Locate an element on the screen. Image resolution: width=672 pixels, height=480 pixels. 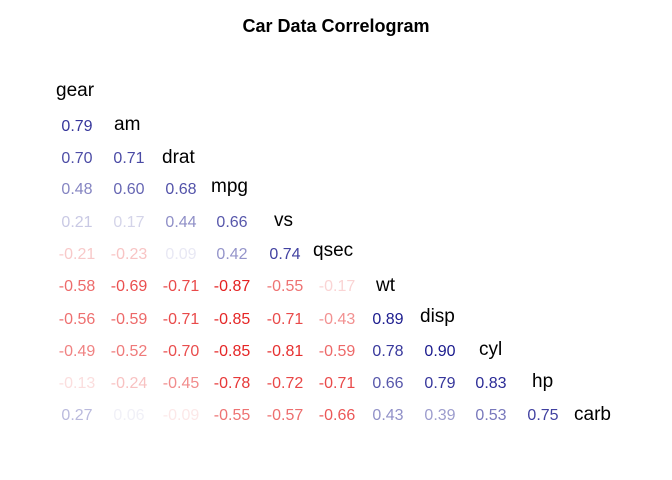
corr-mpg-am: 0.60 is located at coordinates (128, 189).